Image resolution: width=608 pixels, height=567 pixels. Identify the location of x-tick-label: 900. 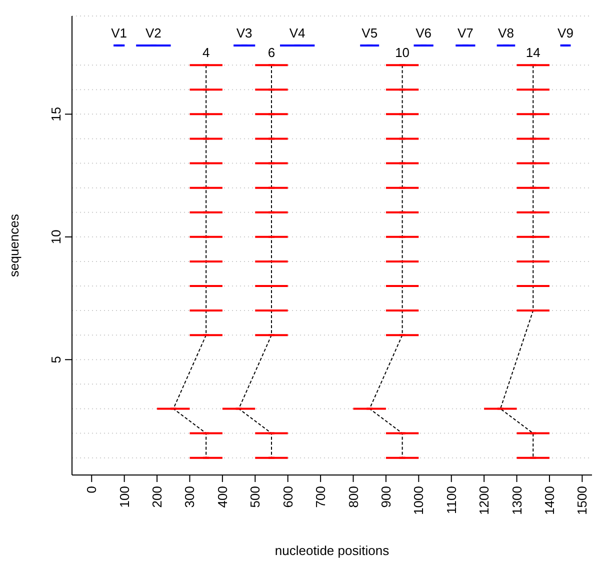
(386, 497).